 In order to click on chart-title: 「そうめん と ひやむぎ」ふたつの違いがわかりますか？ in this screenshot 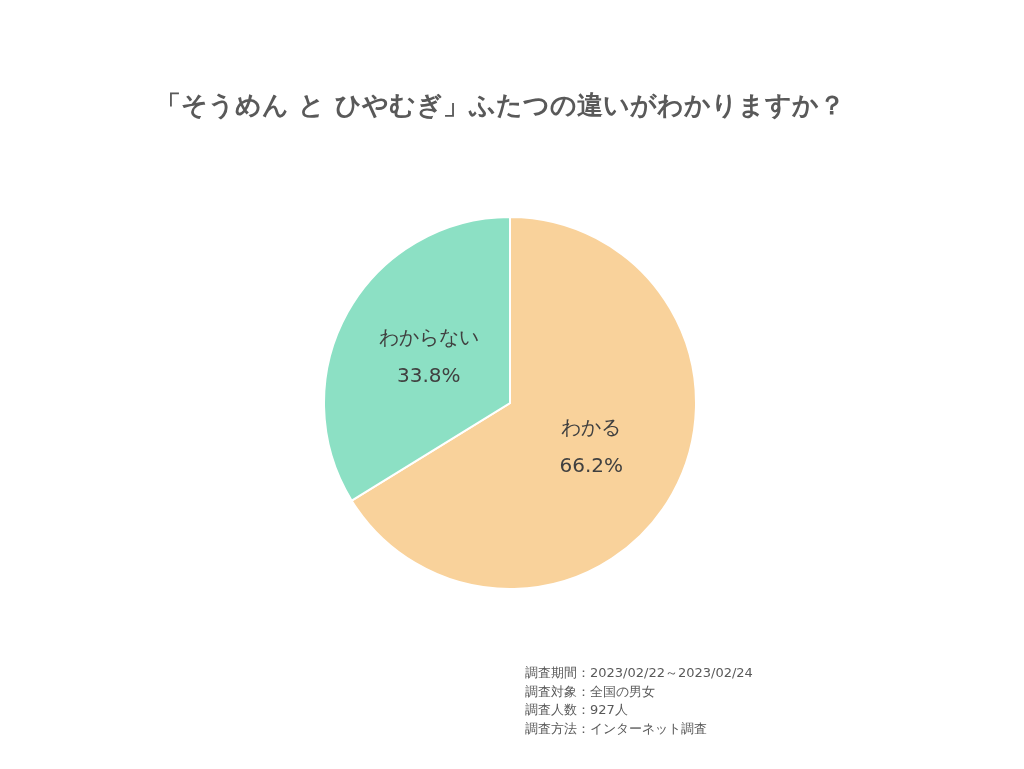, I will do `click(500, 105)`.